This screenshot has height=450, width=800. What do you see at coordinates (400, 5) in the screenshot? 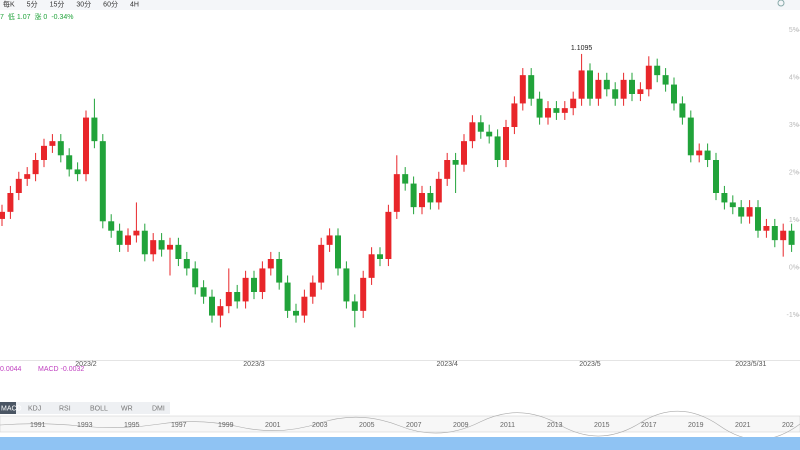
I see `toolbar` at bounding box center [400, 5].